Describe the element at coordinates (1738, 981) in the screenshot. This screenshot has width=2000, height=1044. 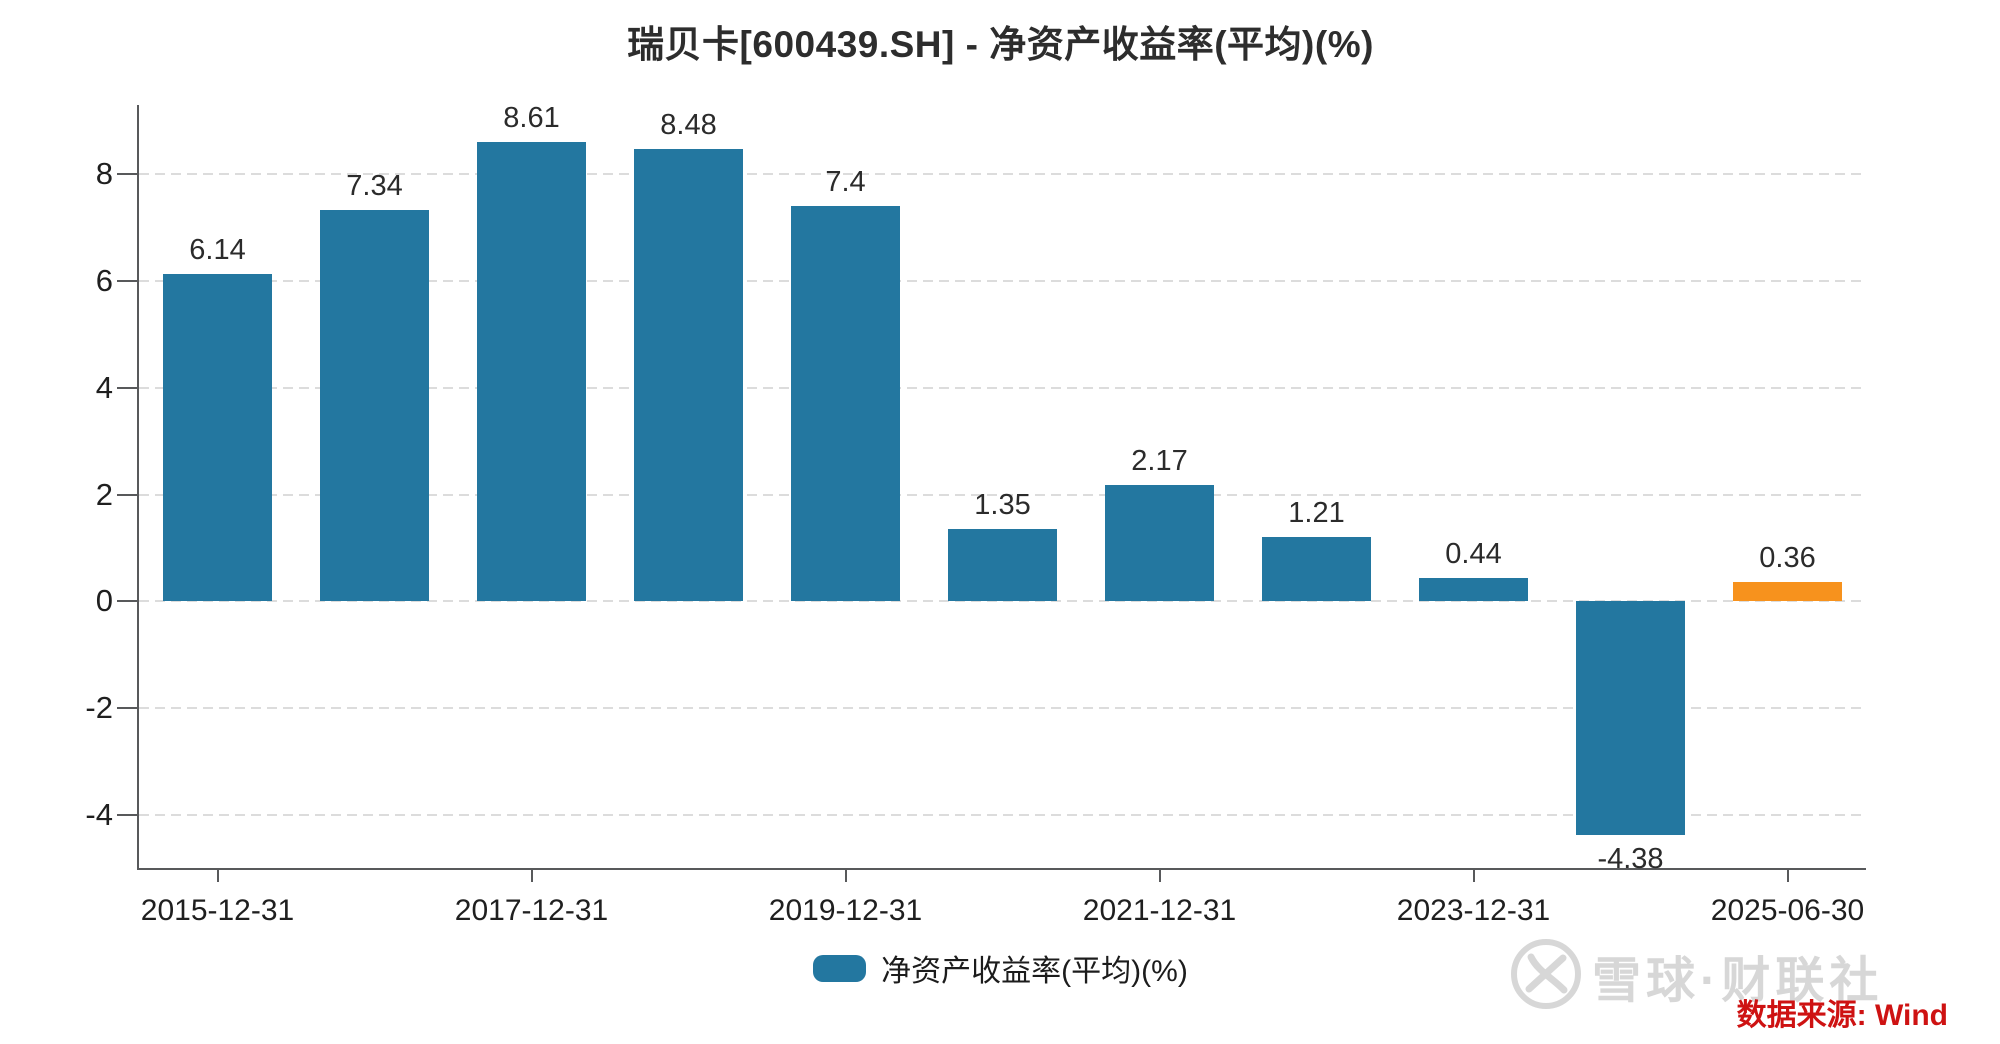
I see `watermark-text: 雪球·财联社` at that location.